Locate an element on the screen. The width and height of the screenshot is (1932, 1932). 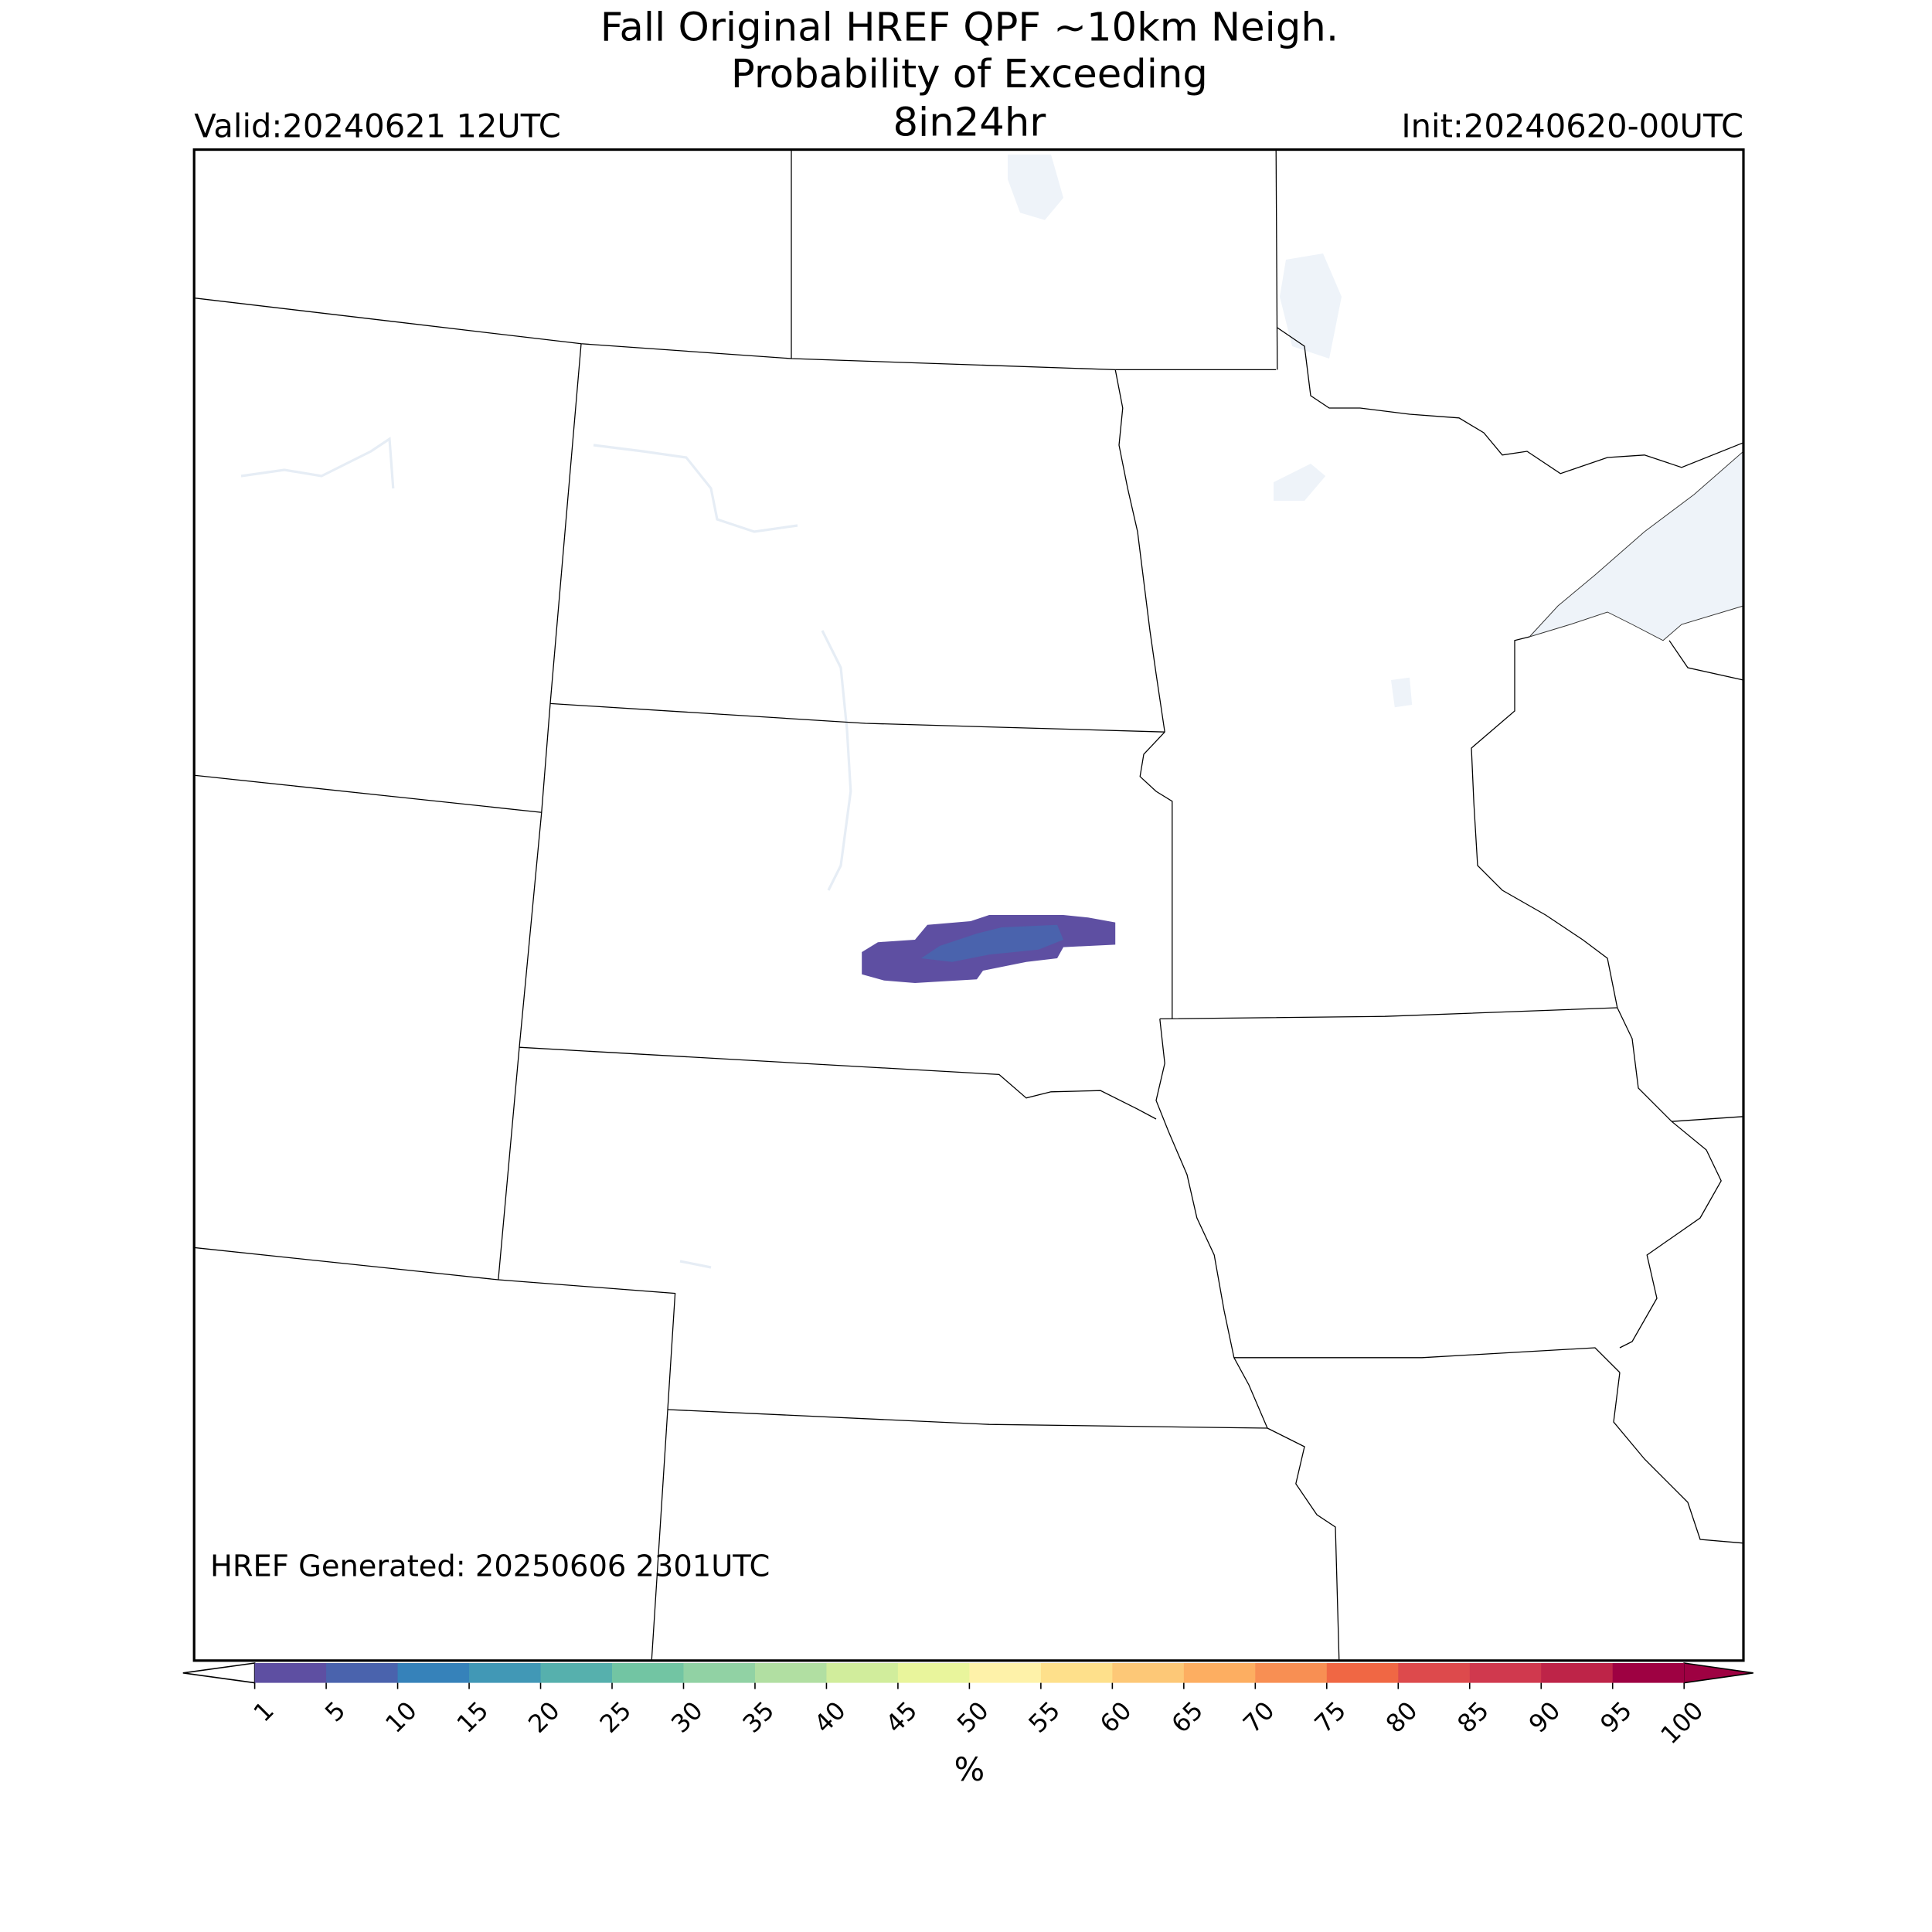
colorbar-over is located at coordinates (1718, 1673).